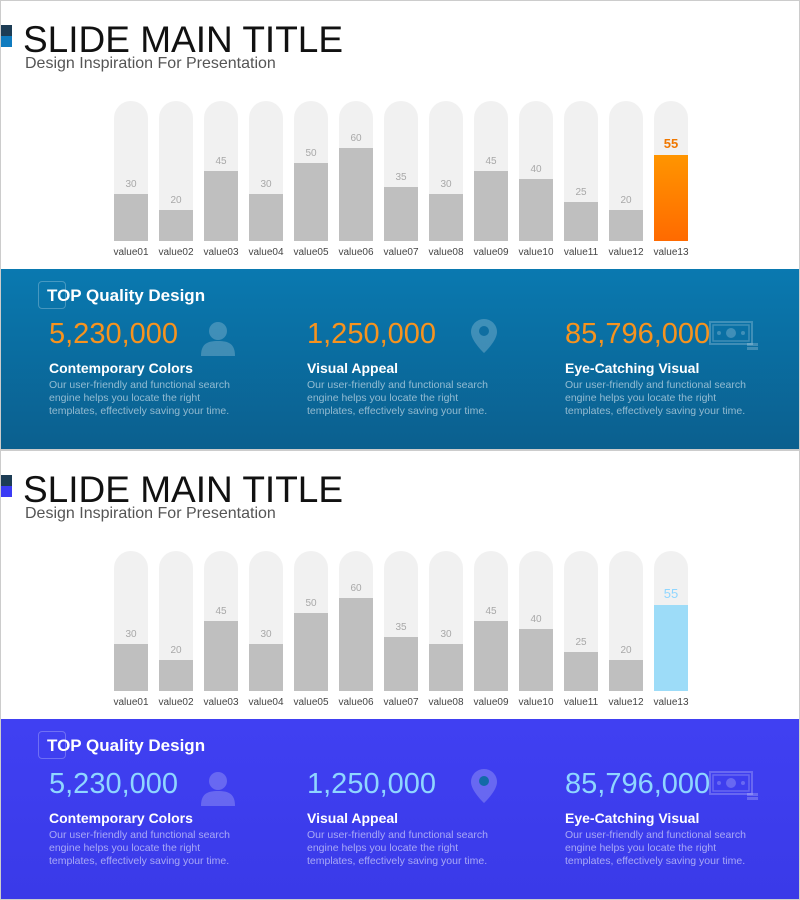  What do you see at coordinates (671, 702) in the screenshot?
I see `x-axis-label: value13` at bounding box center [671, 702].